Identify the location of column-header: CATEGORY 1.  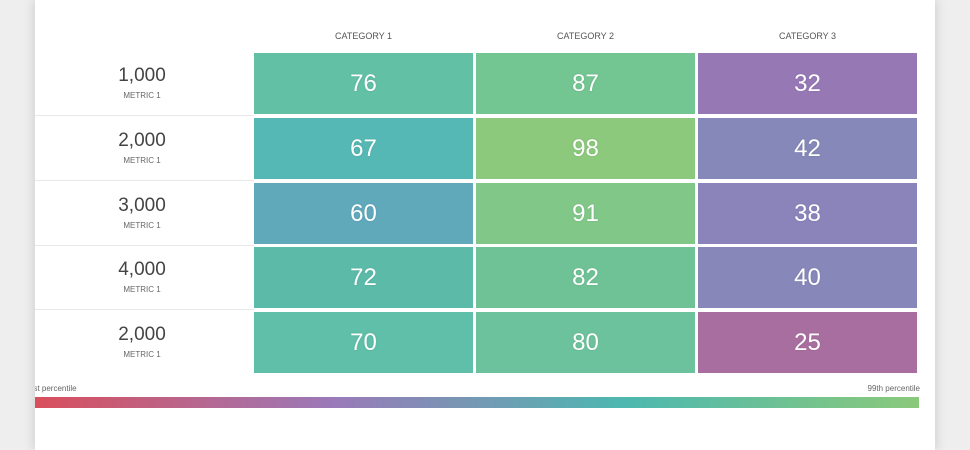
(363, 36).